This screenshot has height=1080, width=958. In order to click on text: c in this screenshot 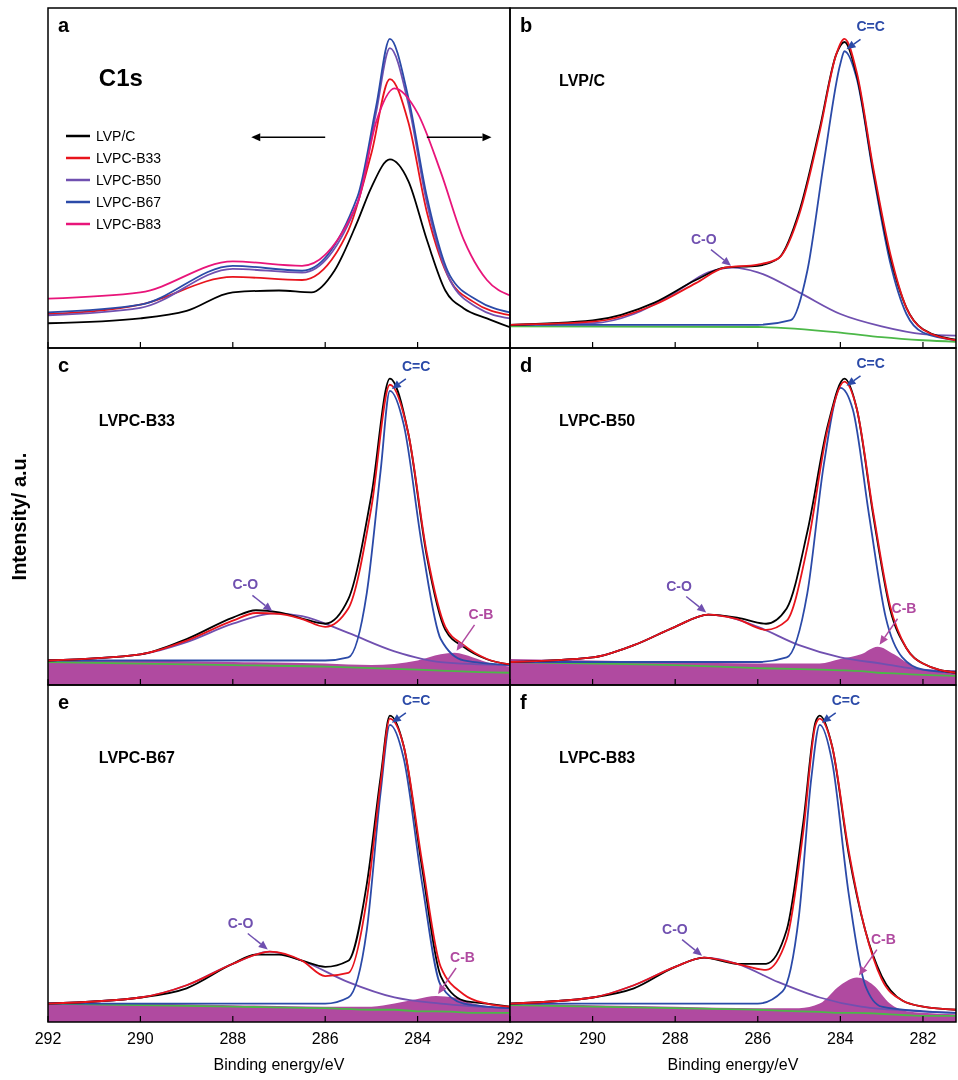, I will do `click(64, 365)`.